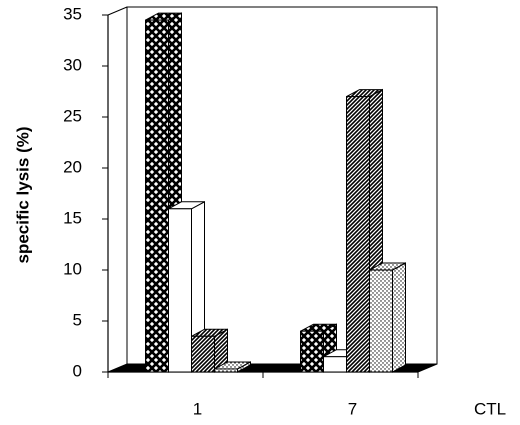 The image size is (520, 425). Describe the element at coordinates (490, 408) in the screenshot. I see `x-axis-title: CTL` at that location.